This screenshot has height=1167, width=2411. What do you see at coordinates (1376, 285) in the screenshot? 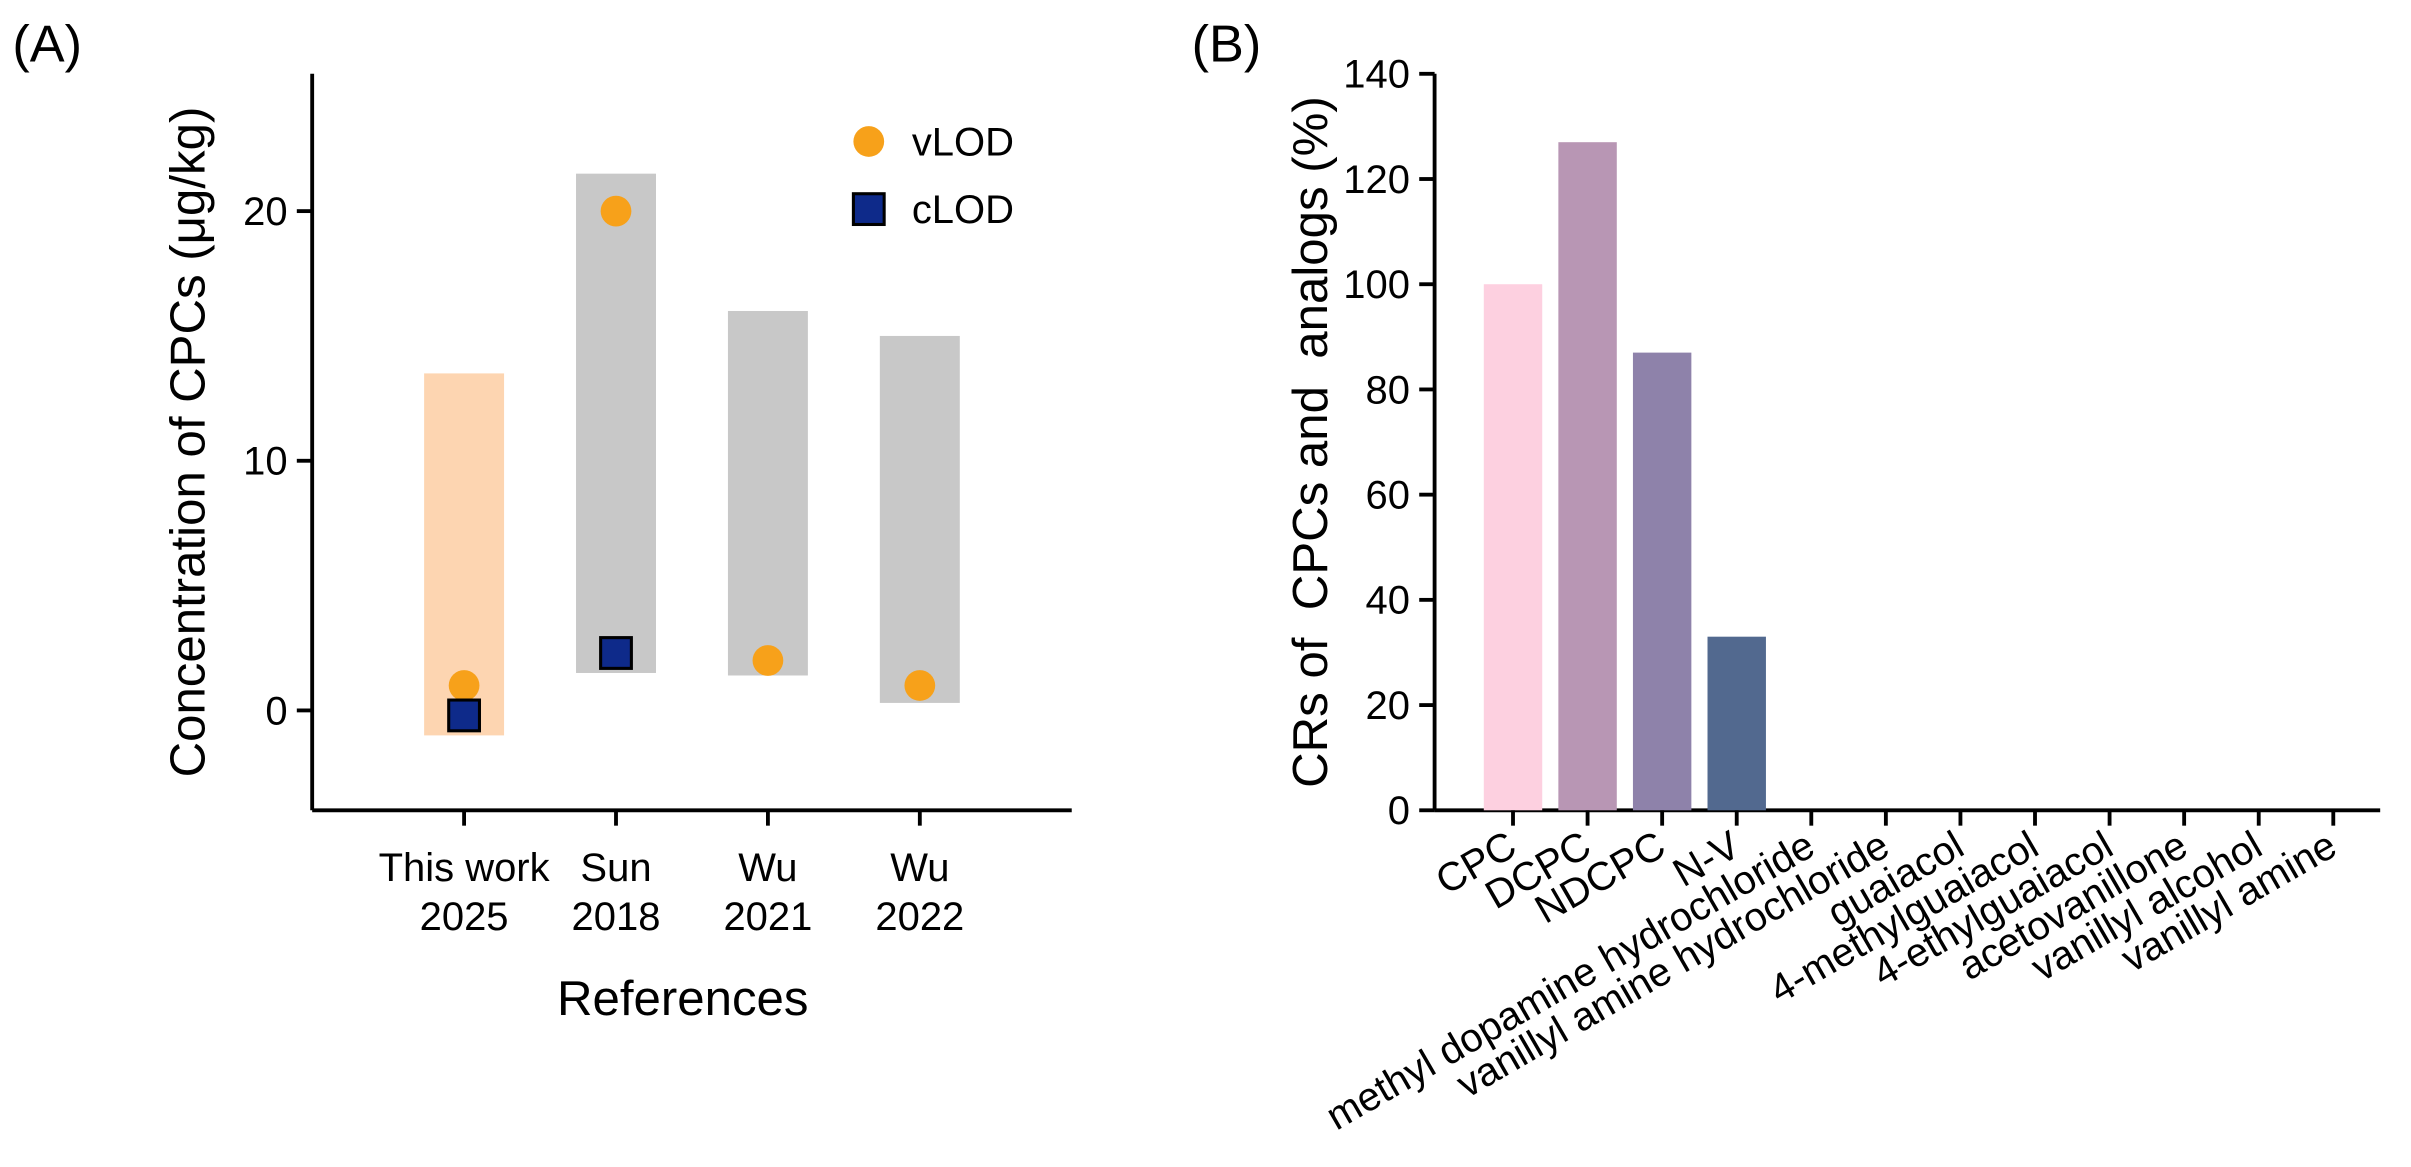
I see `y-tick-label: 100` at bounding box center [1376, 285].